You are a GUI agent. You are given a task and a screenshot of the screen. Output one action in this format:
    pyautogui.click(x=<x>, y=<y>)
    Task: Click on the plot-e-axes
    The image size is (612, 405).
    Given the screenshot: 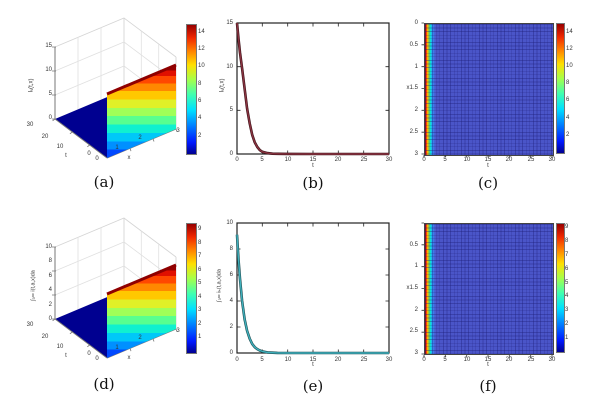 What is the action you would take?
    pyautogui.click(x=312, y=288)
    